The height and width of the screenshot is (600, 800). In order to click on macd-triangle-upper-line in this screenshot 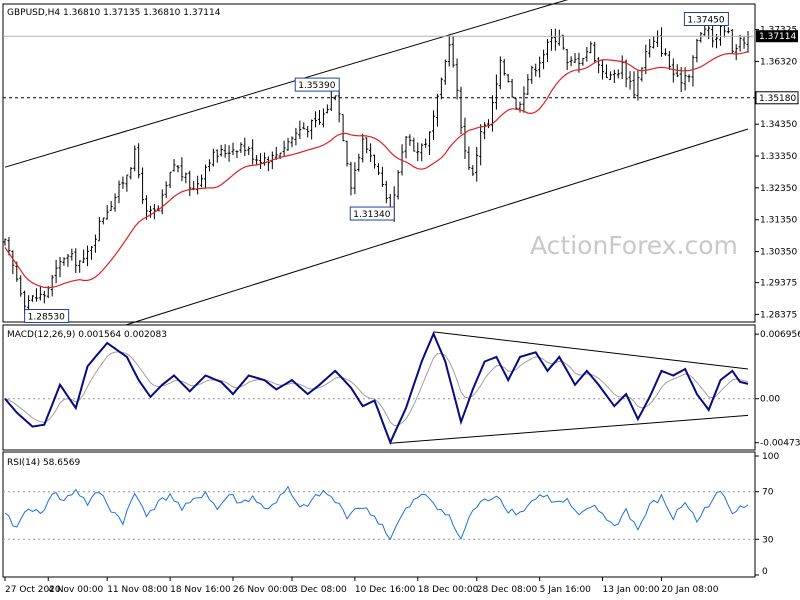, I will do `click(591, 350)`.